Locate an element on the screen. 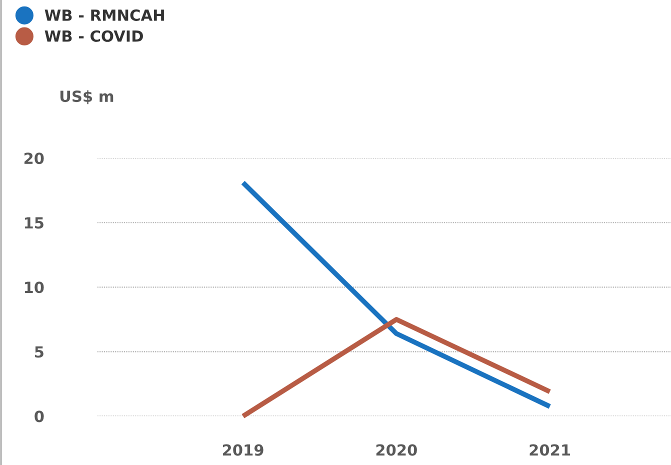 Image resolution: width=671 pixels, height=465 pixels. x-tick-label: 2021 is located at coordinates (550, 450).